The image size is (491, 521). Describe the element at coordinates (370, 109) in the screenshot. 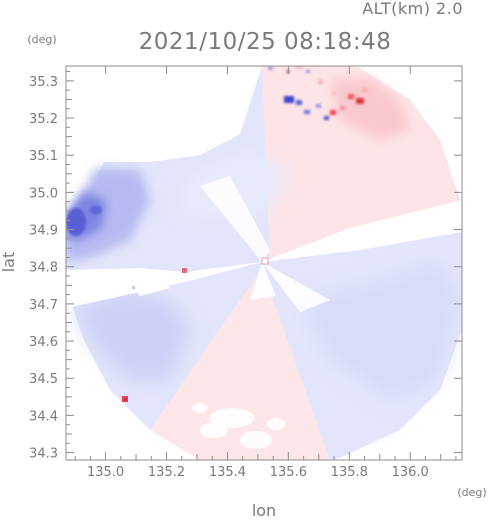

I see `echo-positive-ne-core` at that location.